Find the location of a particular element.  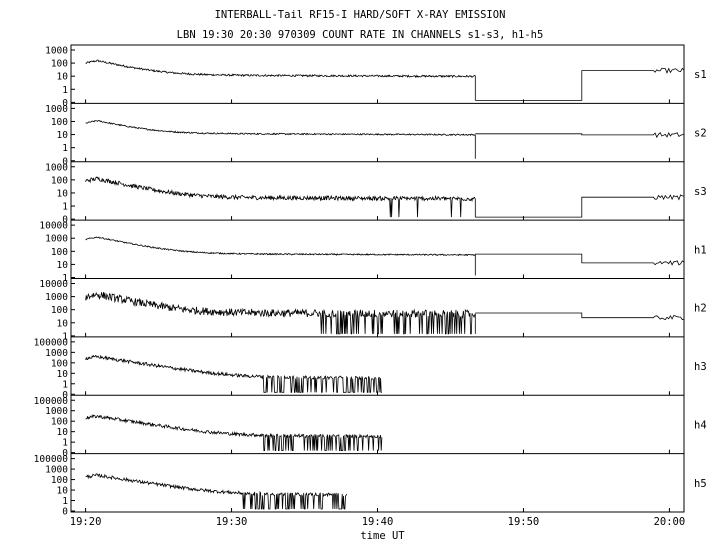

y-tick-label-s2: 100 is located at coordinates (59, 122).